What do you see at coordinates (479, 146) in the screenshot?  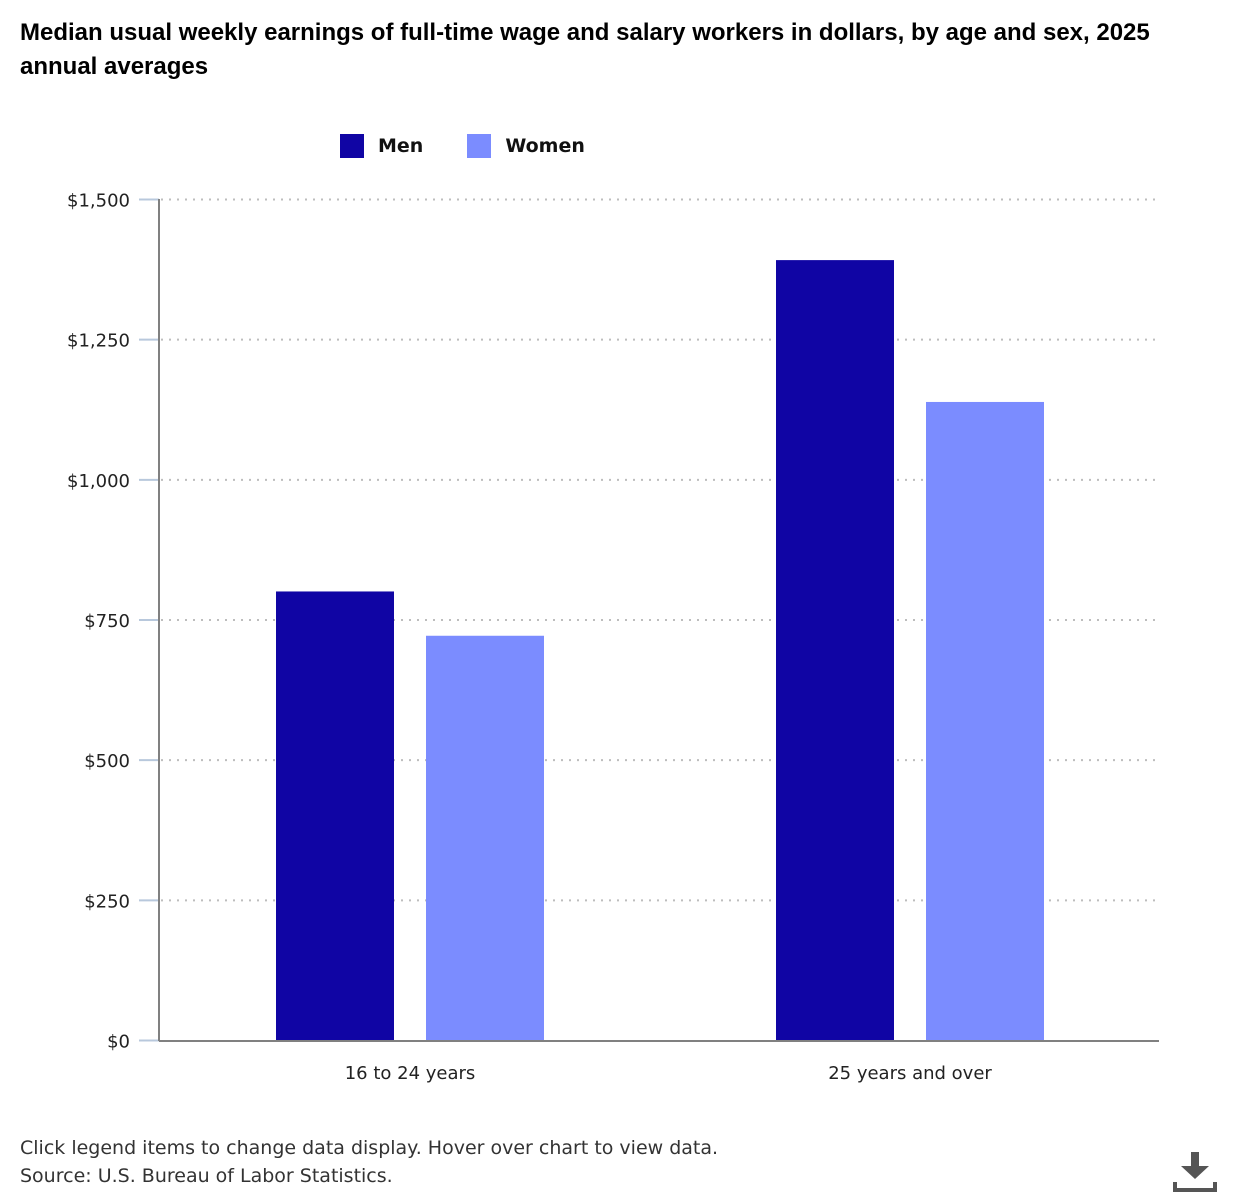 I see `legend-swatch-women` at bounding box center [479, 146].